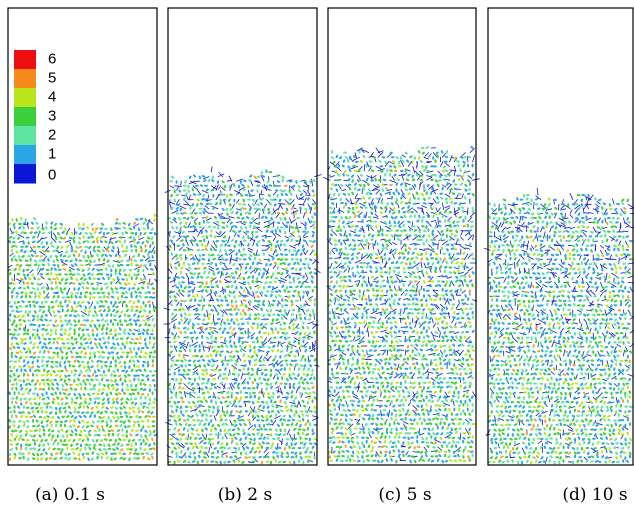 The height and width of the screenshot is (510, 634). Describe the element at coordinates (52, 96) in the screenshot. I see `legend-label: 4` at that location.